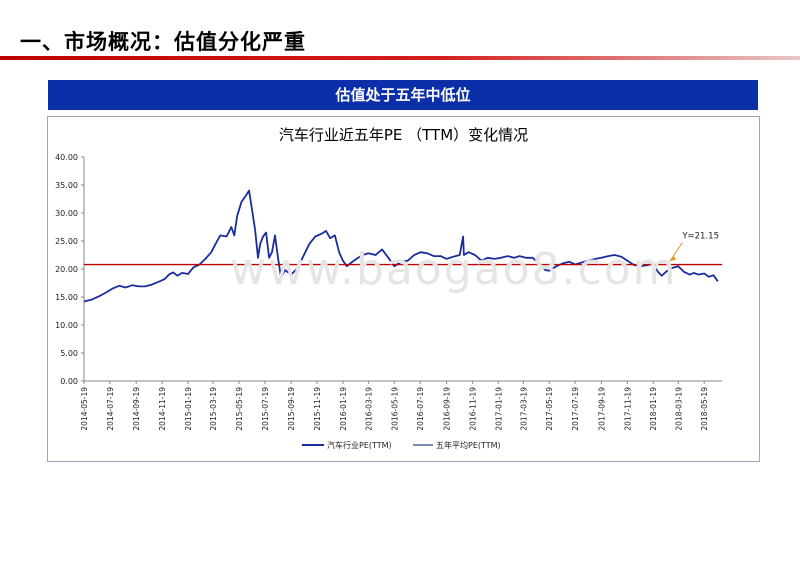 Image resolution: width=800 pixels, height=566 pixels. Describe the element at coordinates (694, 247) in the screenshot. I see `annotation-layer: Y=21.15` at that location.